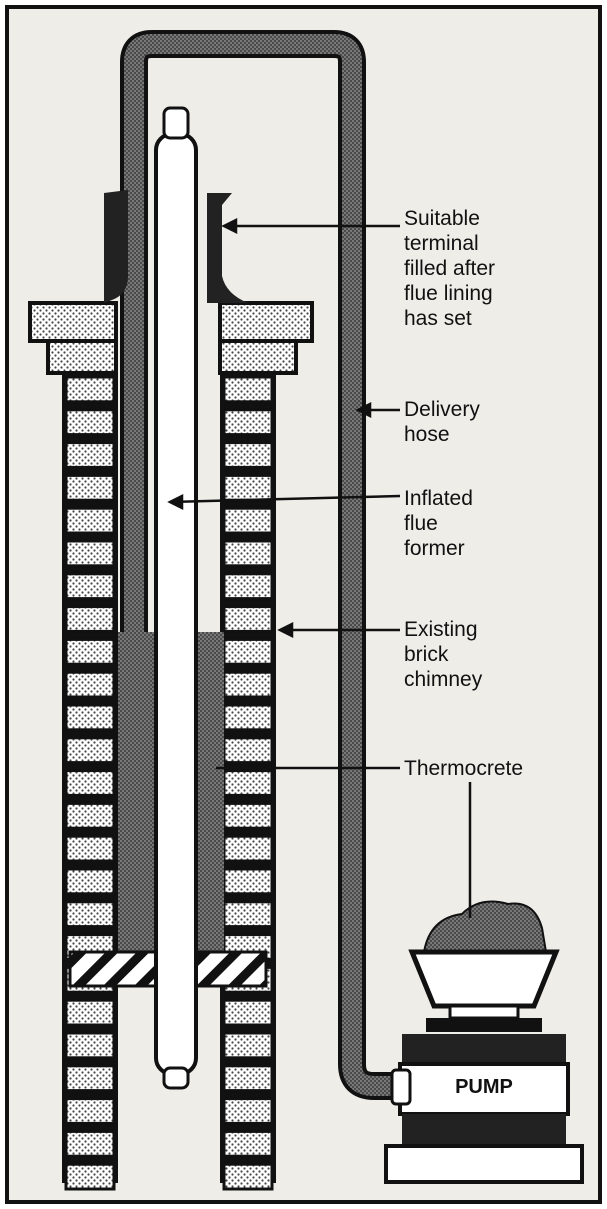 This screenshot has height=1209, width=607. I want to click on label-thermocrete: Thermocrete, so click(464, 768).